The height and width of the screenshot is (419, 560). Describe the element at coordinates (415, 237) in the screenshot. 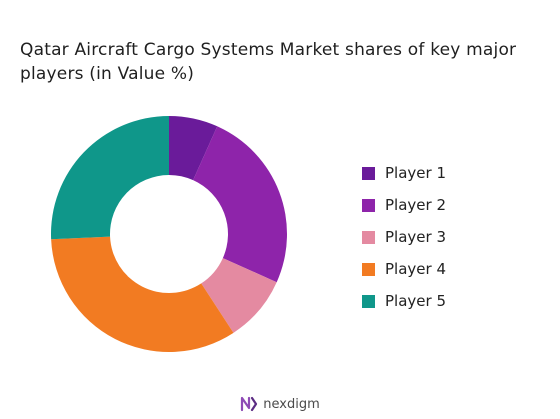

I see `legend-label-player-3: Player 3` at that location.